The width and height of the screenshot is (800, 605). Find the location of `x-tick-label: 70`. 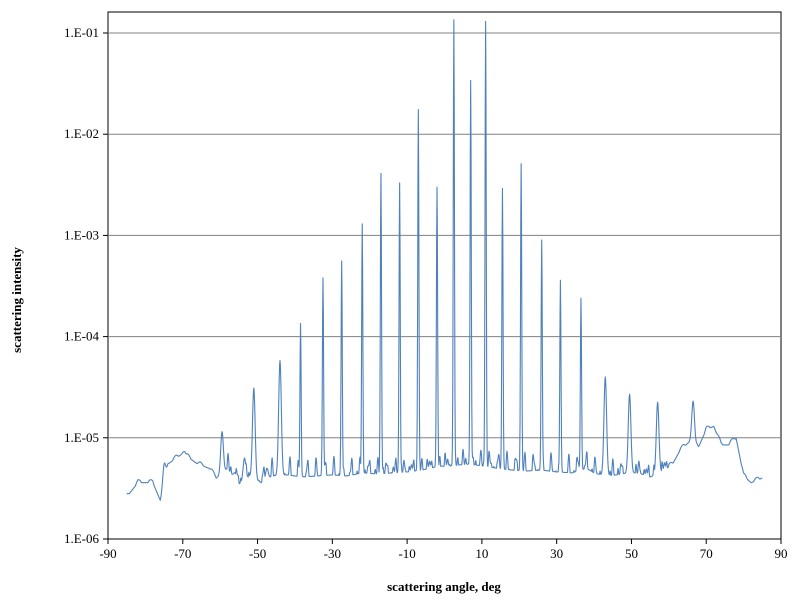

x-tick-label: 70 is located at coordinates (706, 553).